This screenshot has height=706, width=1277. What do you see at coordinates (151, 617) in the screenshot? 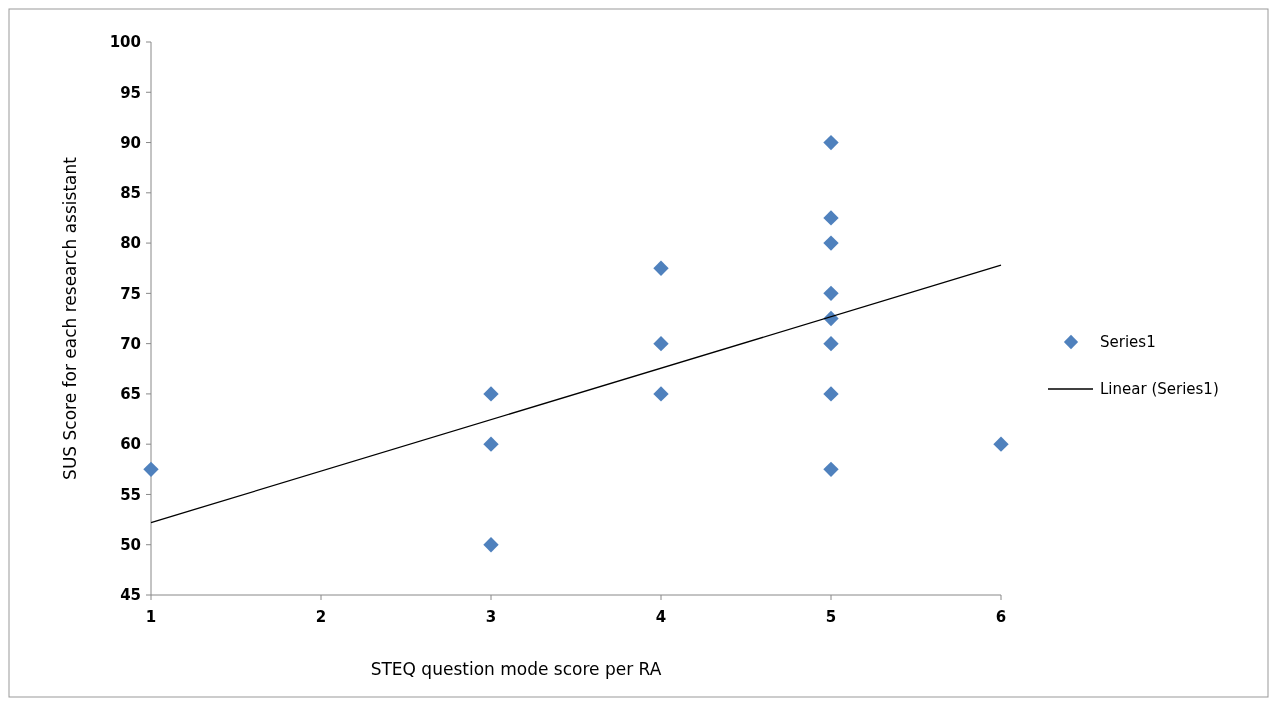
I see `x-tick-label: 1` at bounding box center [151, 617].